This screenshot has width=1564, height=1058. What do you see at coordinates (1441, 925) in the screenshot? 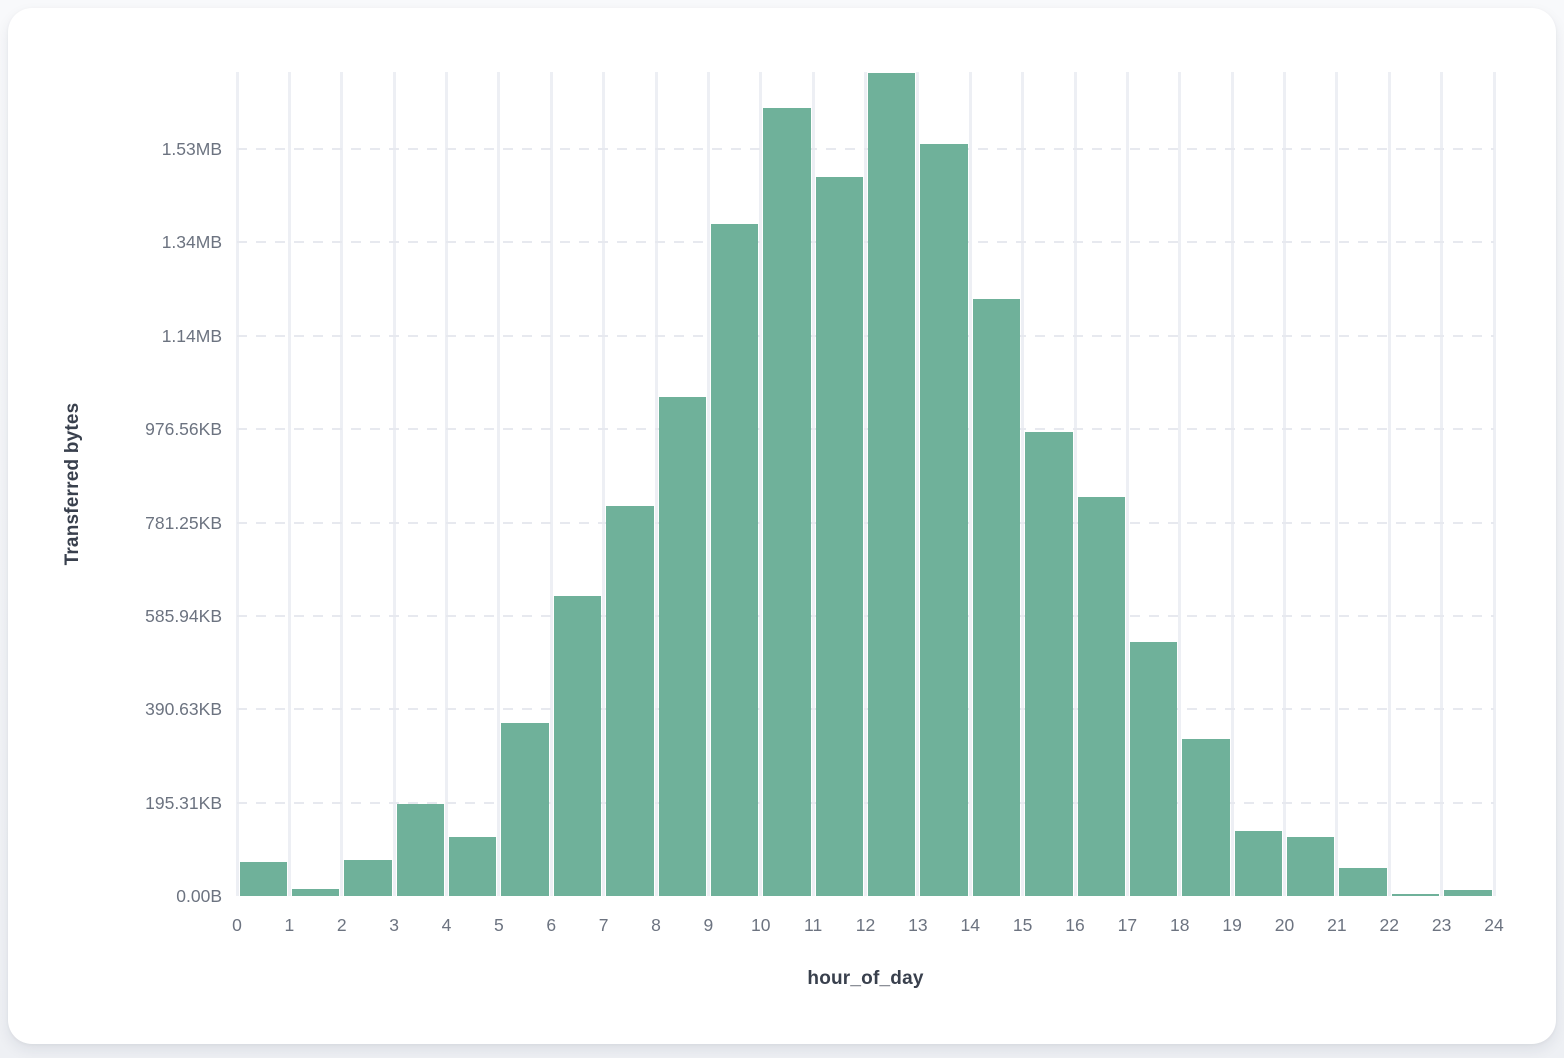
I see `x-tick-label-23: 23` at bounding box center [1441, 925].